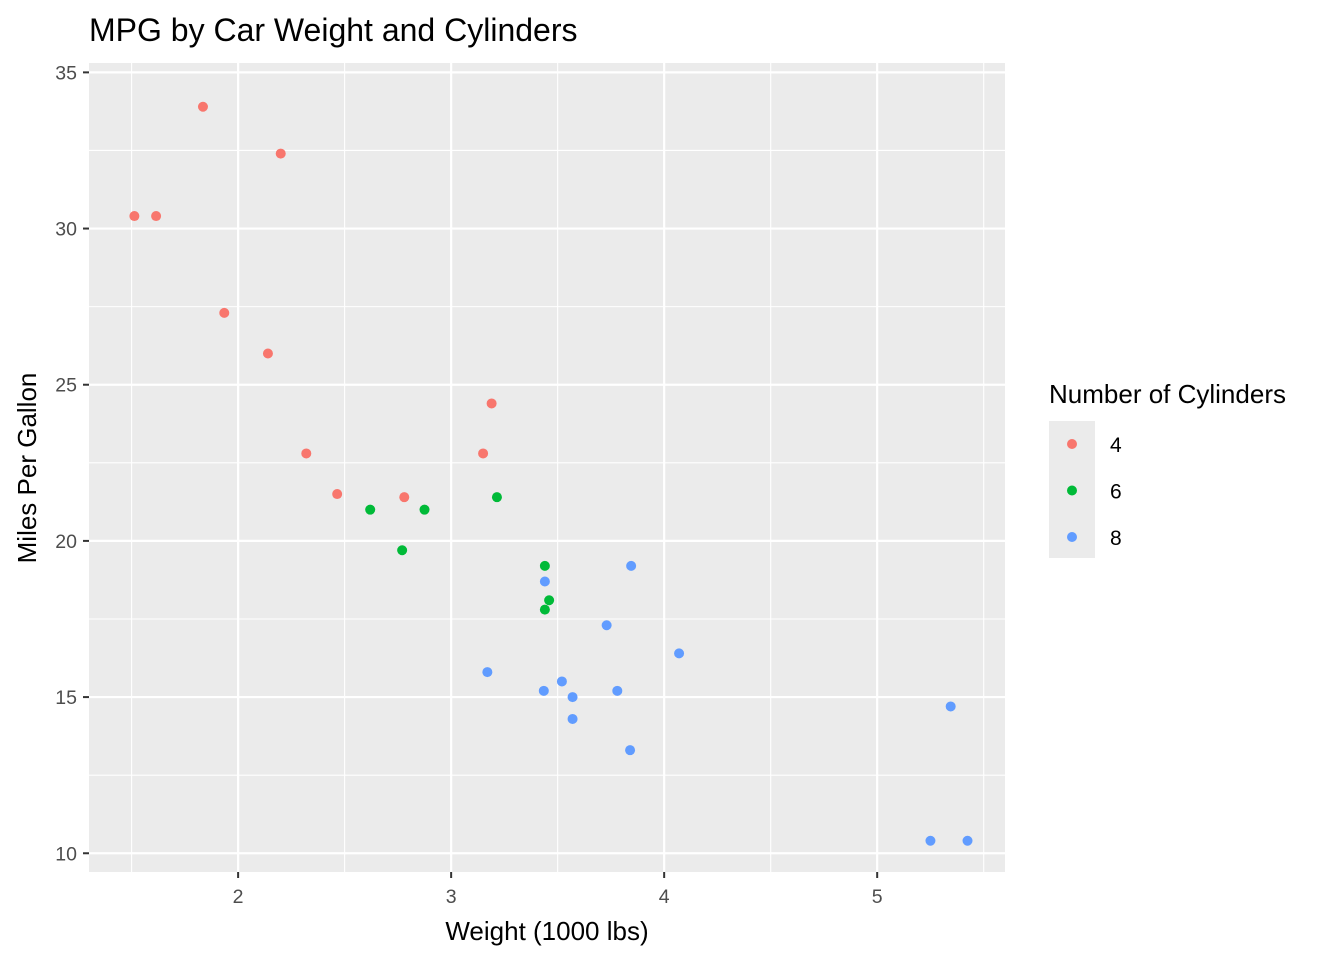 The height and width of the screenshot is (960, 1344). I want to click on y-tick-label: 25, so click(66, 386).